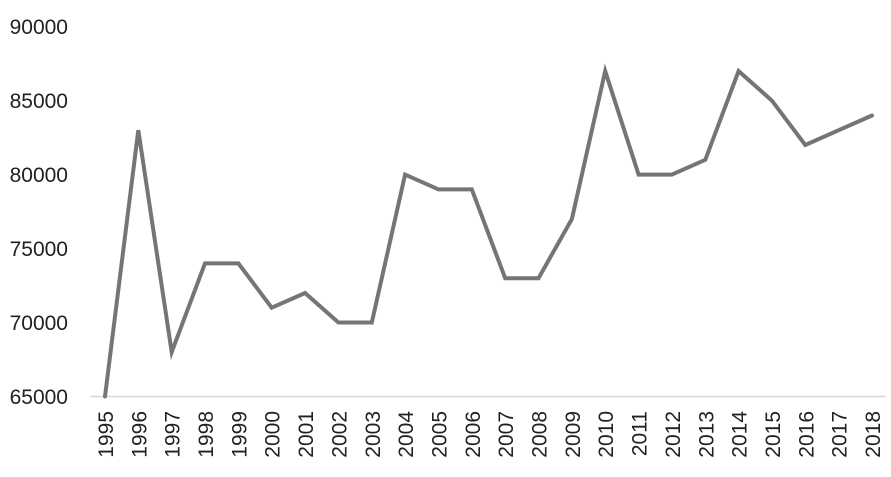 Image resolution: width=891 pixels, height=477 pixels. What do you see at coordinates (39, 27) in the screenshot?
I see `y-tick-label: 90000` at bounding box center [39, 27].